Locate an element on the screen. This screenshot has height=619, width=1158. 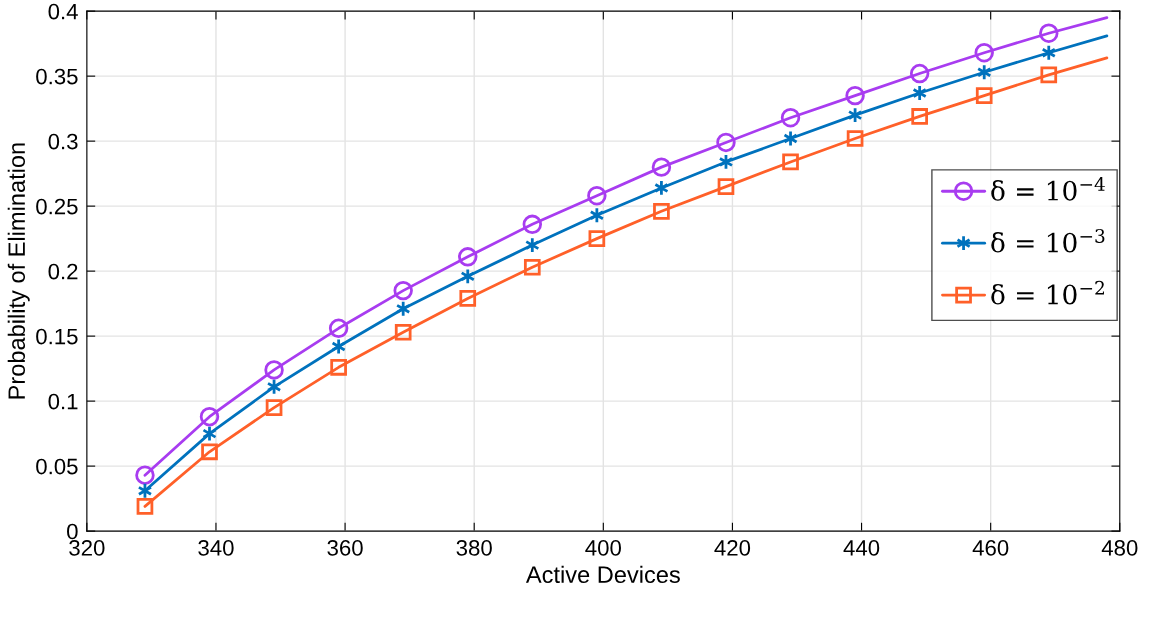
y-tick-label: 0.05 is located at coordinates (57, 466).